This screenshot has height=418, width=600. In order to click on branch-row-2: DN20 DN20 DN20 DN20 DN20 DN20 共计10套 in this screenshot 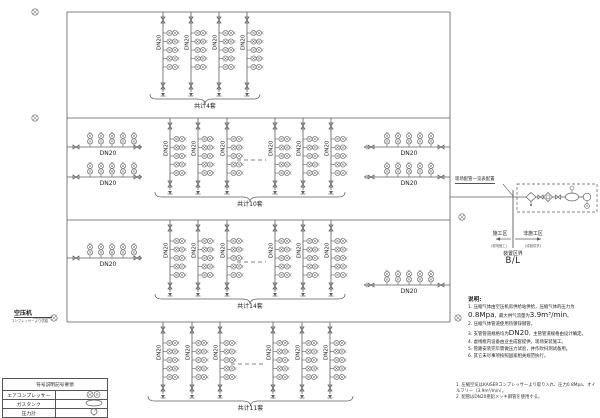, I will do `click(251, 163)`.